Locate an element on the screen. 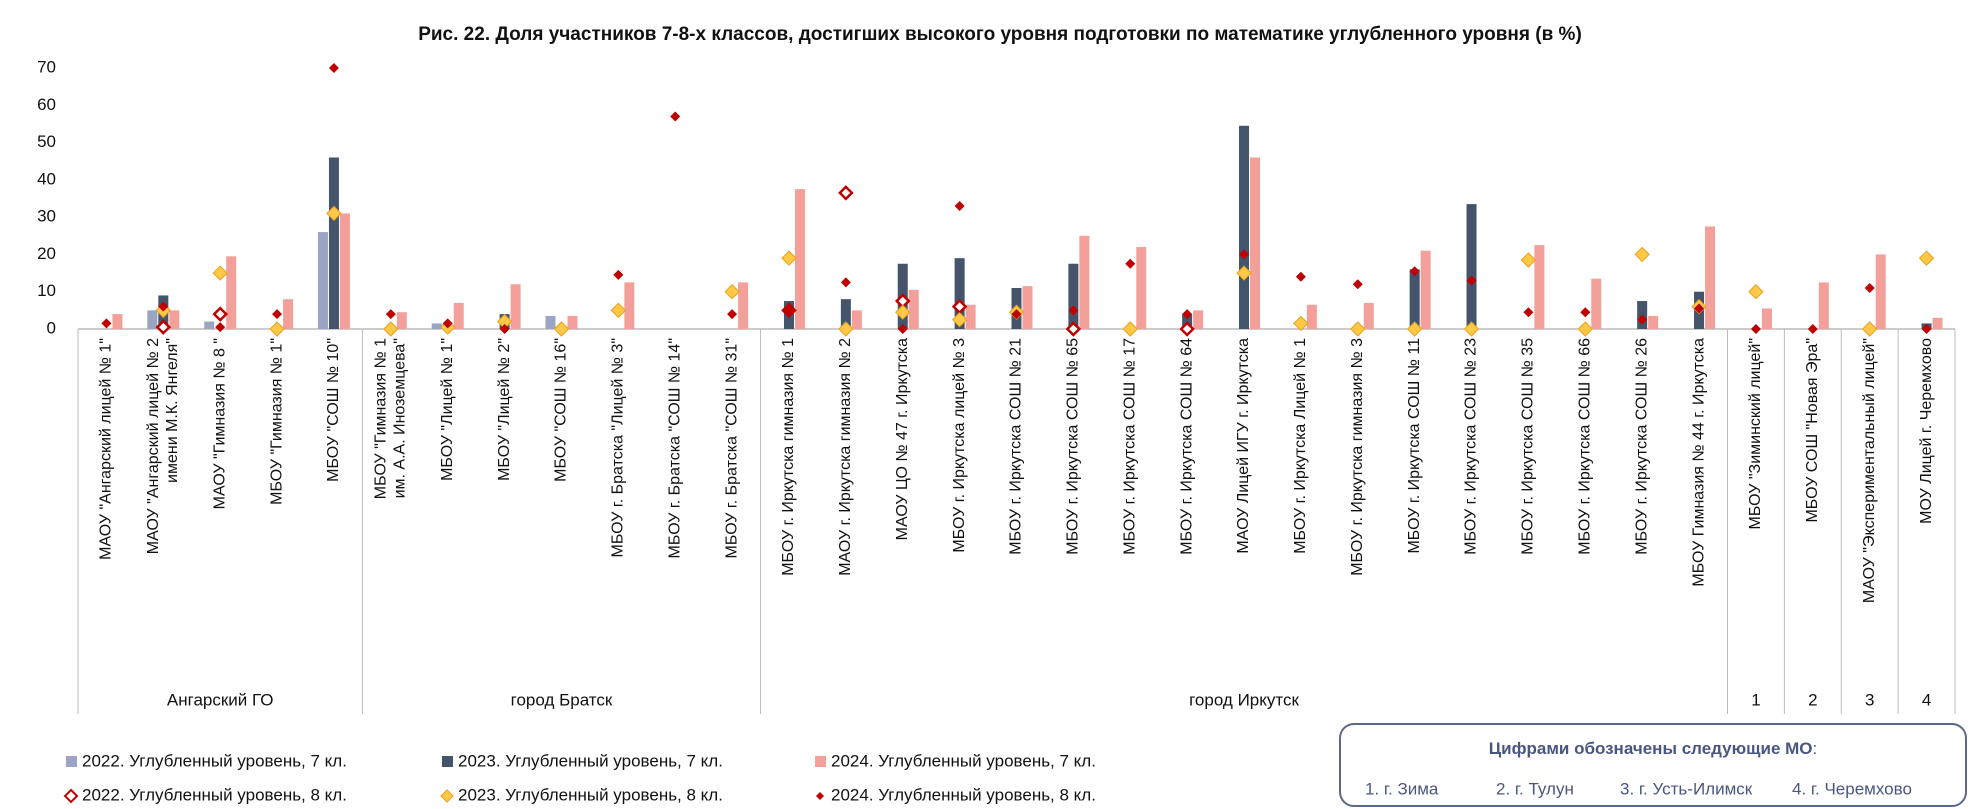 The image size is (1982, 809). category-label: МБОУ "Лицей № 1" is located at coordinates (447, 409).